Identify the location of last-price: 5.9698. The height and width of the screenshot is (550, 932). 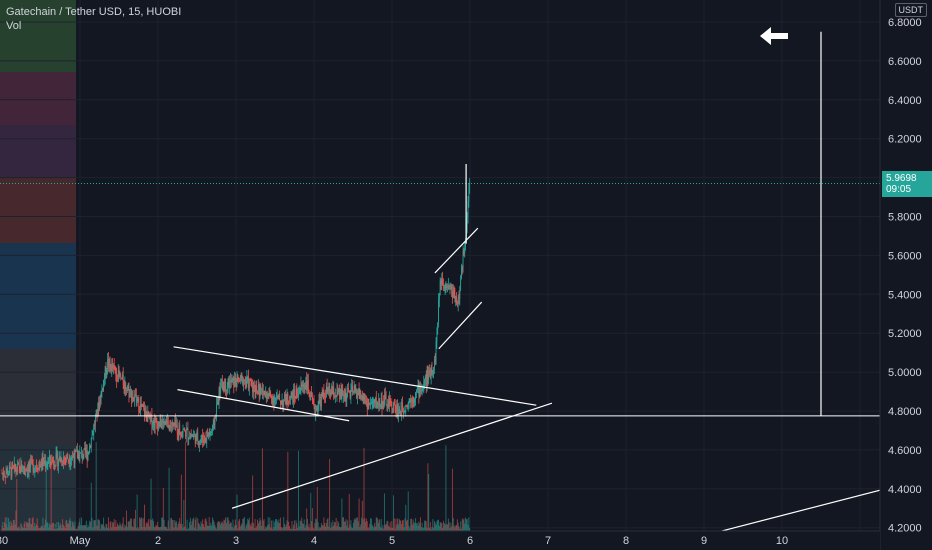
(901, 179).